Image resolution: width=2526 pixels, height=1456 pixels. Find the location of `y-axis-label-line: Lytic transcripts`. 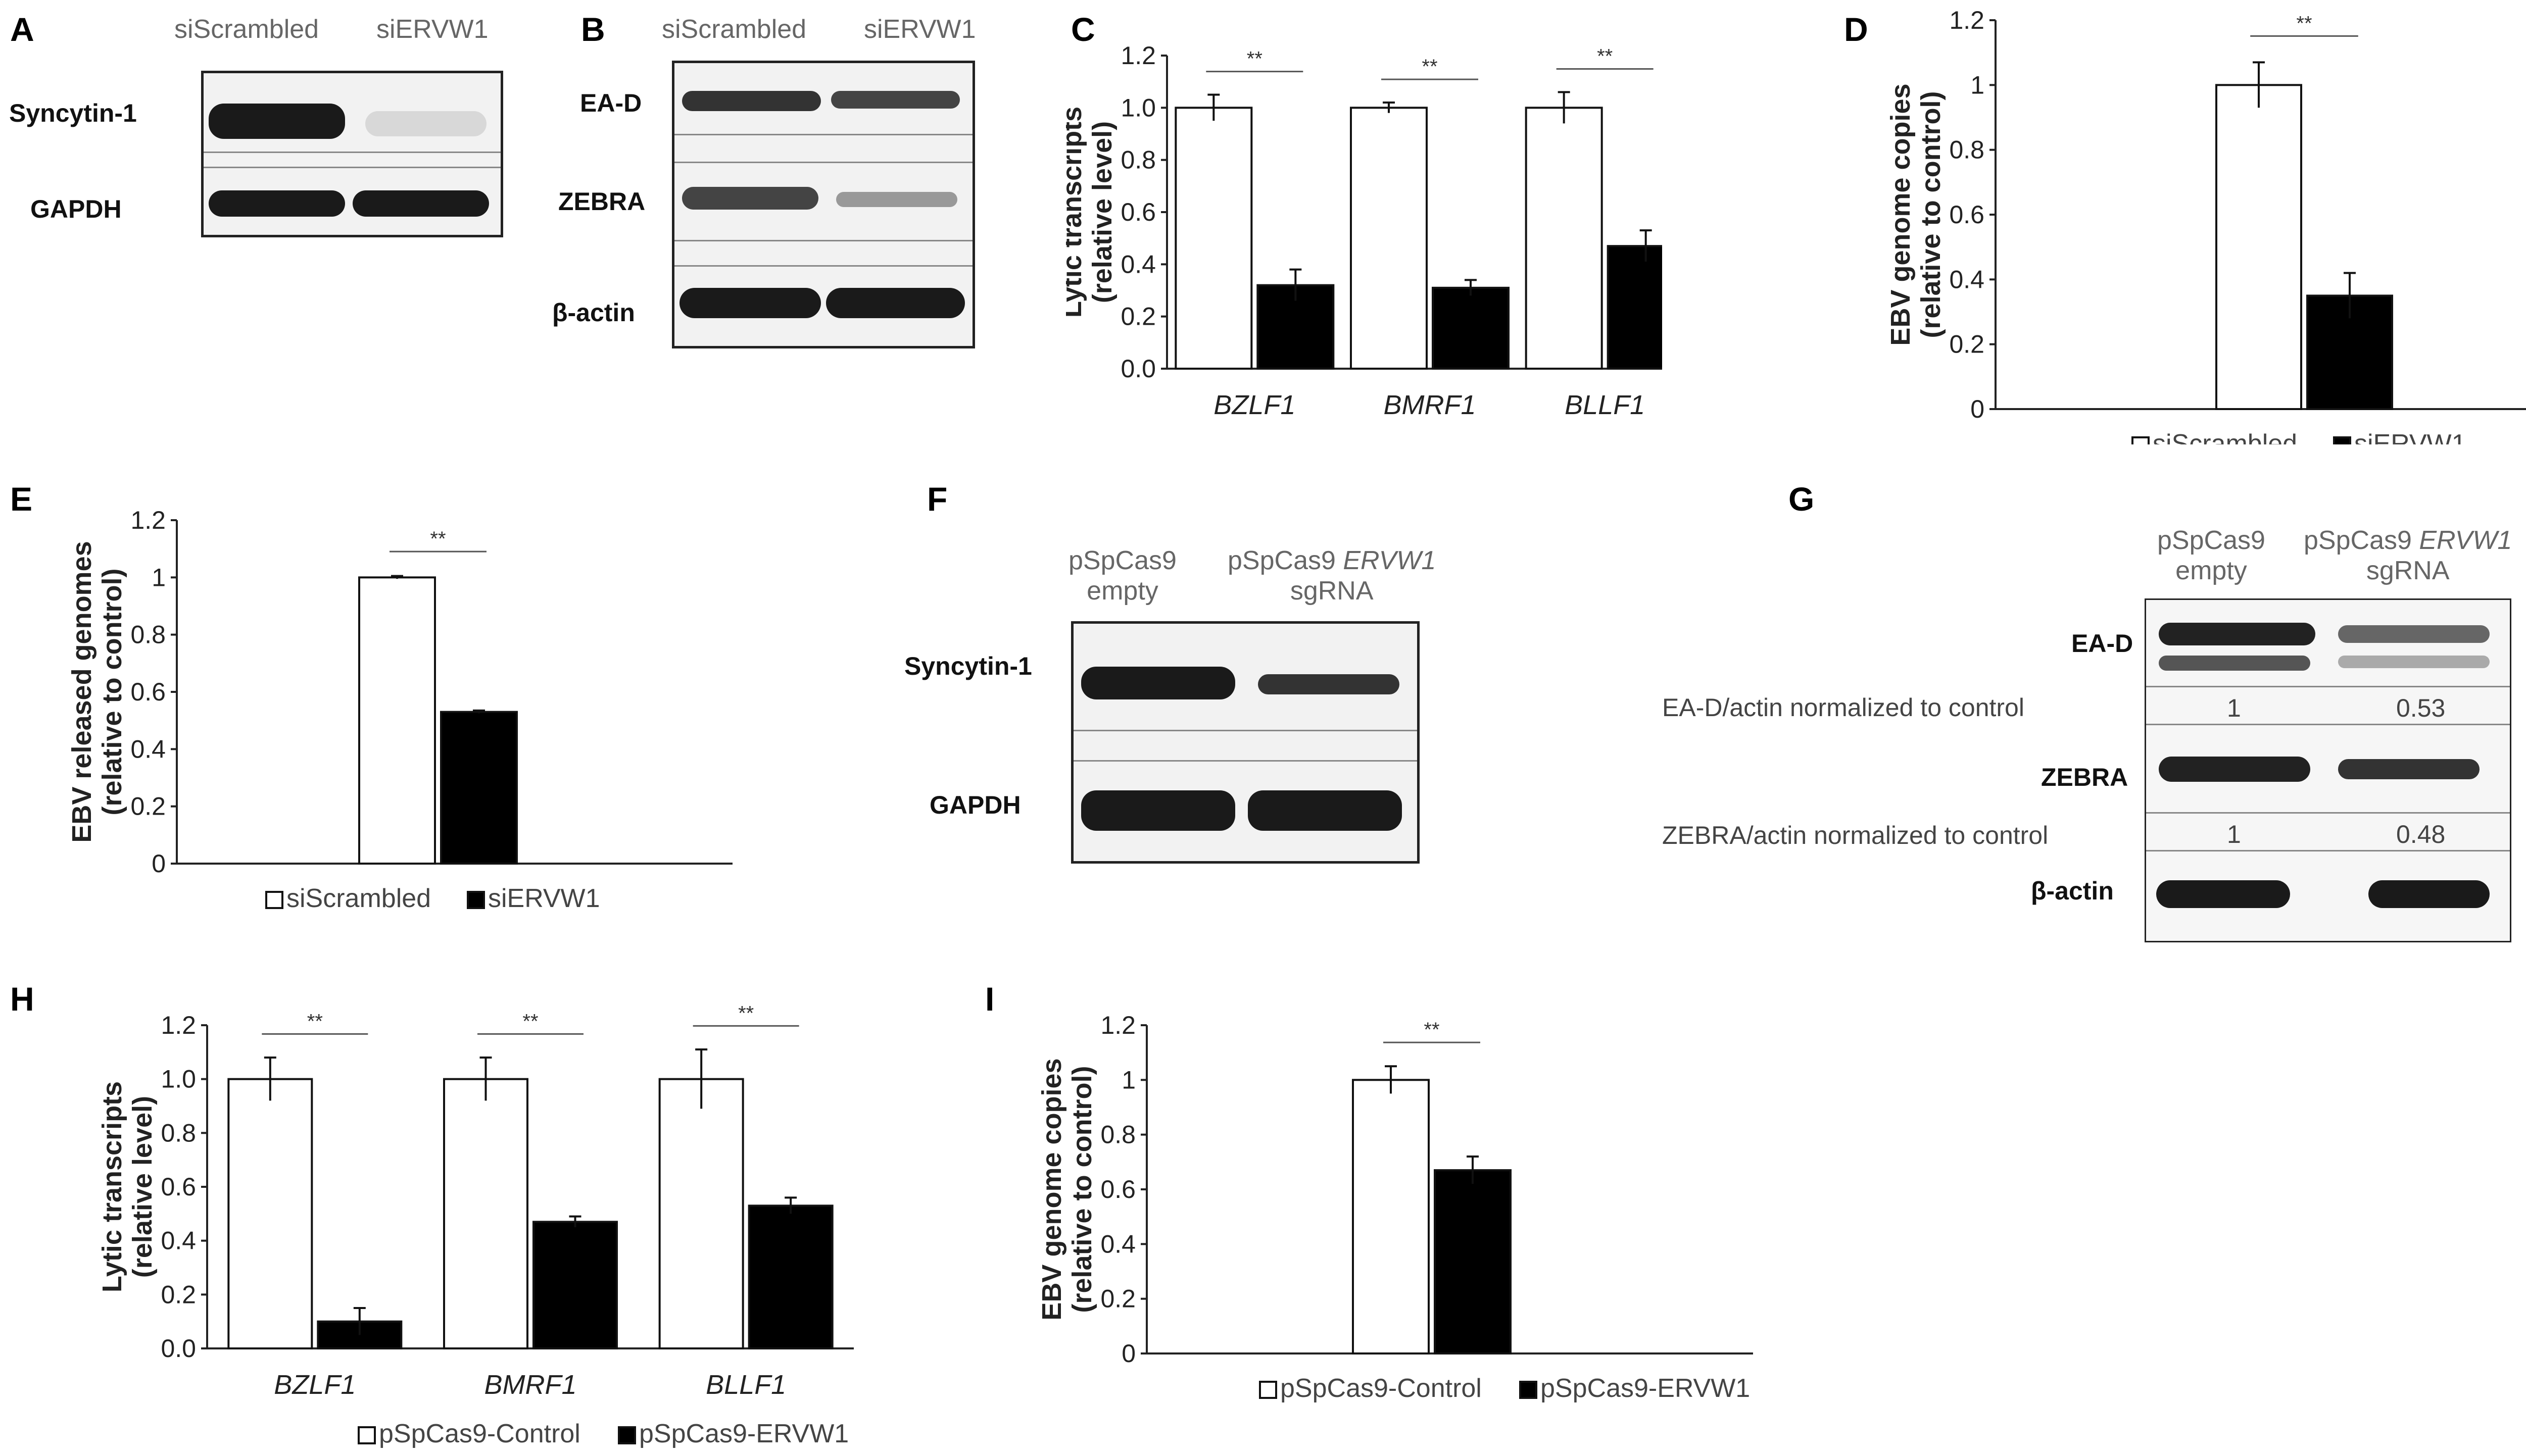

y-axis-label-line: Lytic transcripts is located at coordinates (1076, 213).